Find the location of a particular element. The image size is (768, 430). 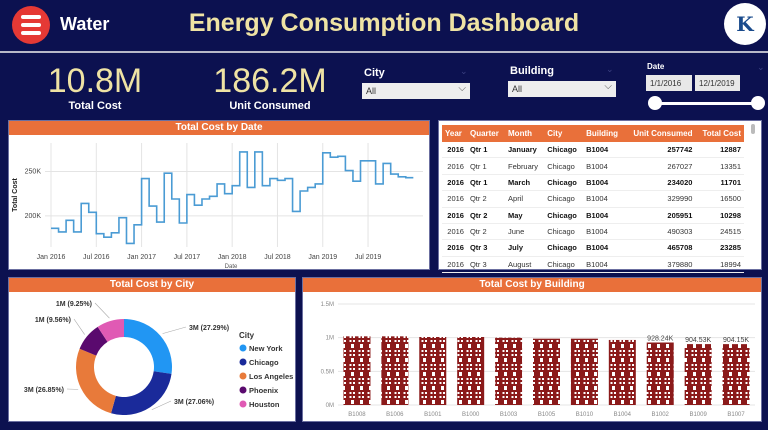

chart-title: Total Cost by Date is located at coordinates (219, 128).